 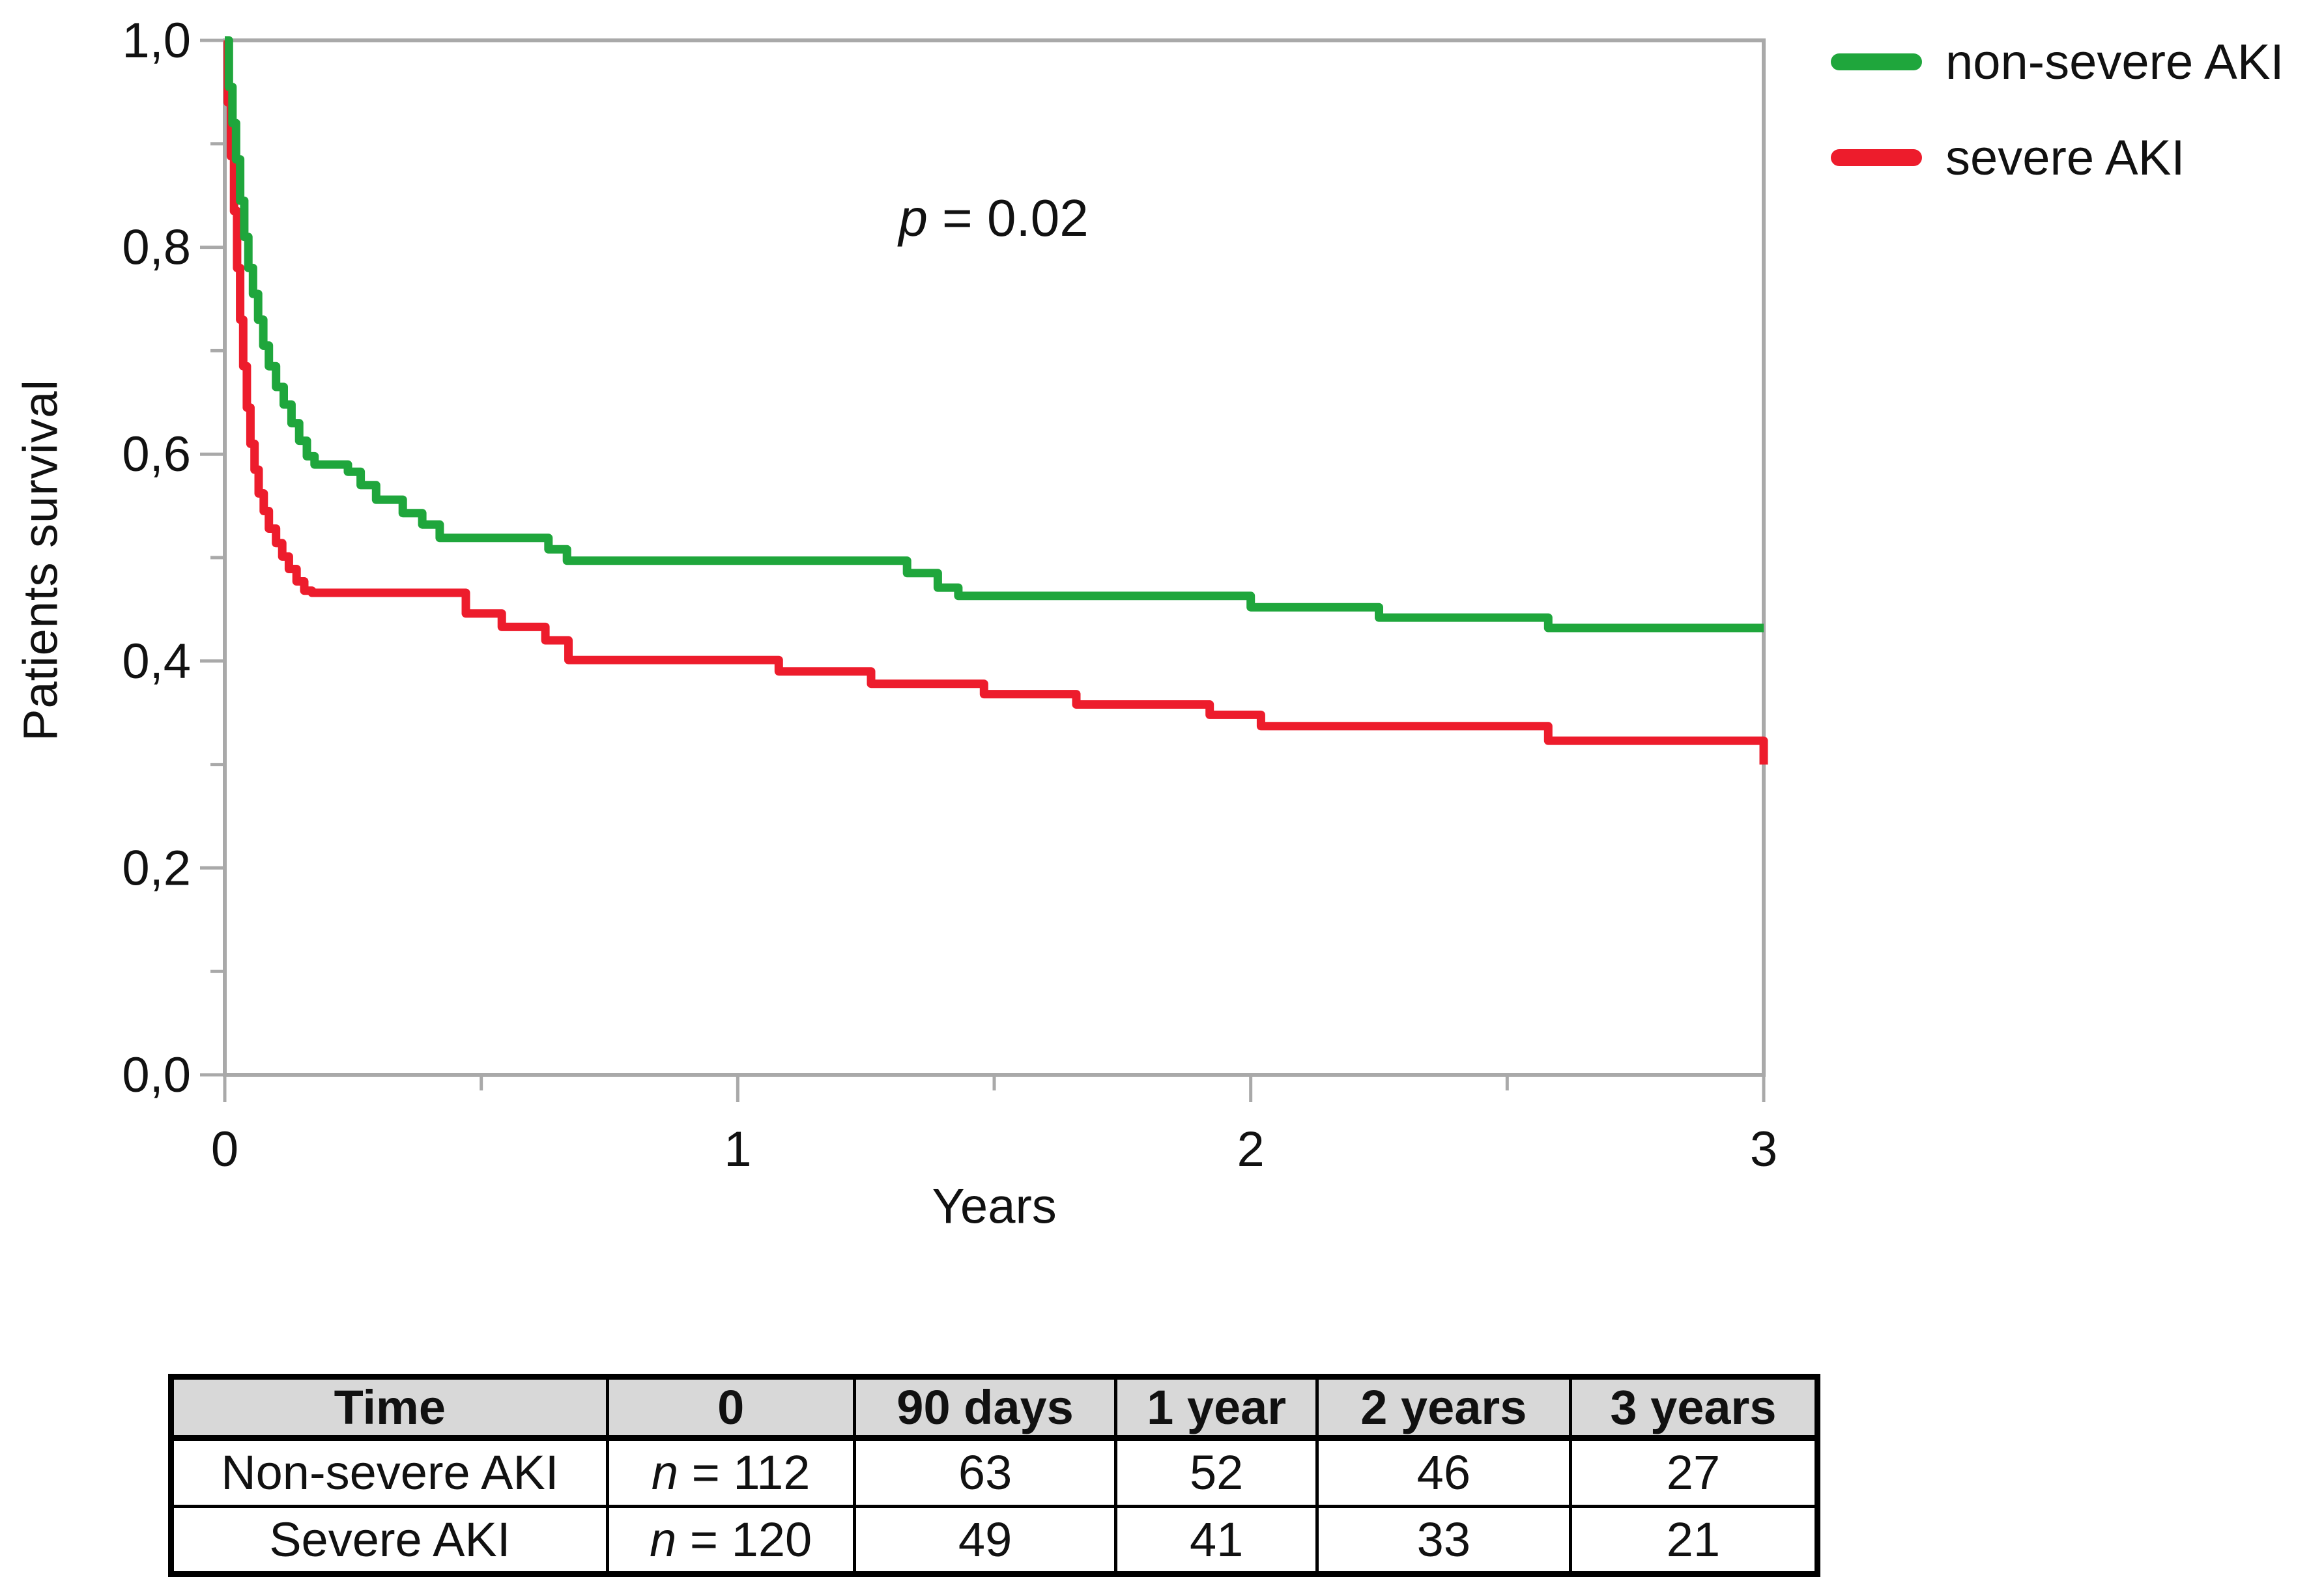 I want to click on legend-item-severe-aki: severe AKI, so click(x=2008, y=157).